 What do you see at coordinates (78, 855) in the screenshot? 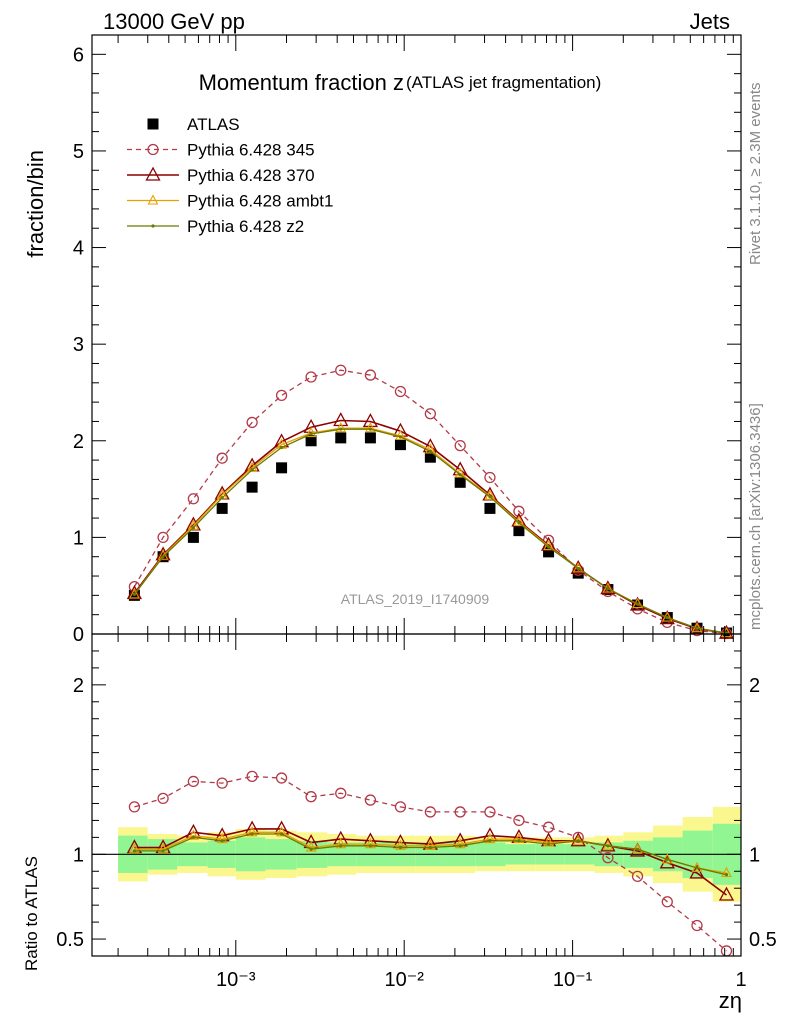
I see `y-tick-label-ratio-left: 1` at bounding box center [78, 855].